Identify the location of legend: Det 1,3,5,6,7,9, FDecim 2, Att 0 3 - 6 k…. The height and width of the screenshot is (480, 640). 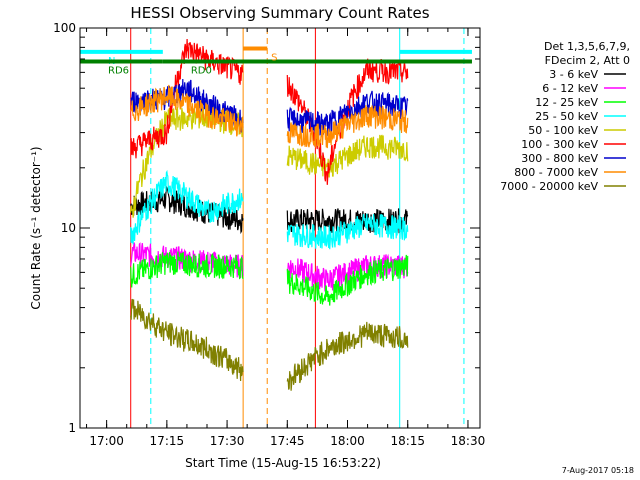
(565, 116).